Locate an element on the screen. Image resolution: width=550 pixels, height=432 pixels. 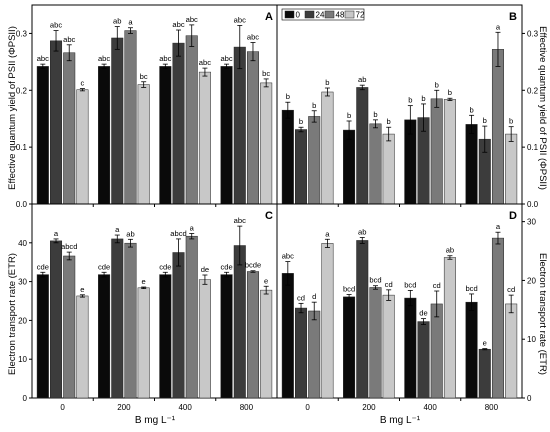
panel-a-label: A is located at coordinates (269, 17).